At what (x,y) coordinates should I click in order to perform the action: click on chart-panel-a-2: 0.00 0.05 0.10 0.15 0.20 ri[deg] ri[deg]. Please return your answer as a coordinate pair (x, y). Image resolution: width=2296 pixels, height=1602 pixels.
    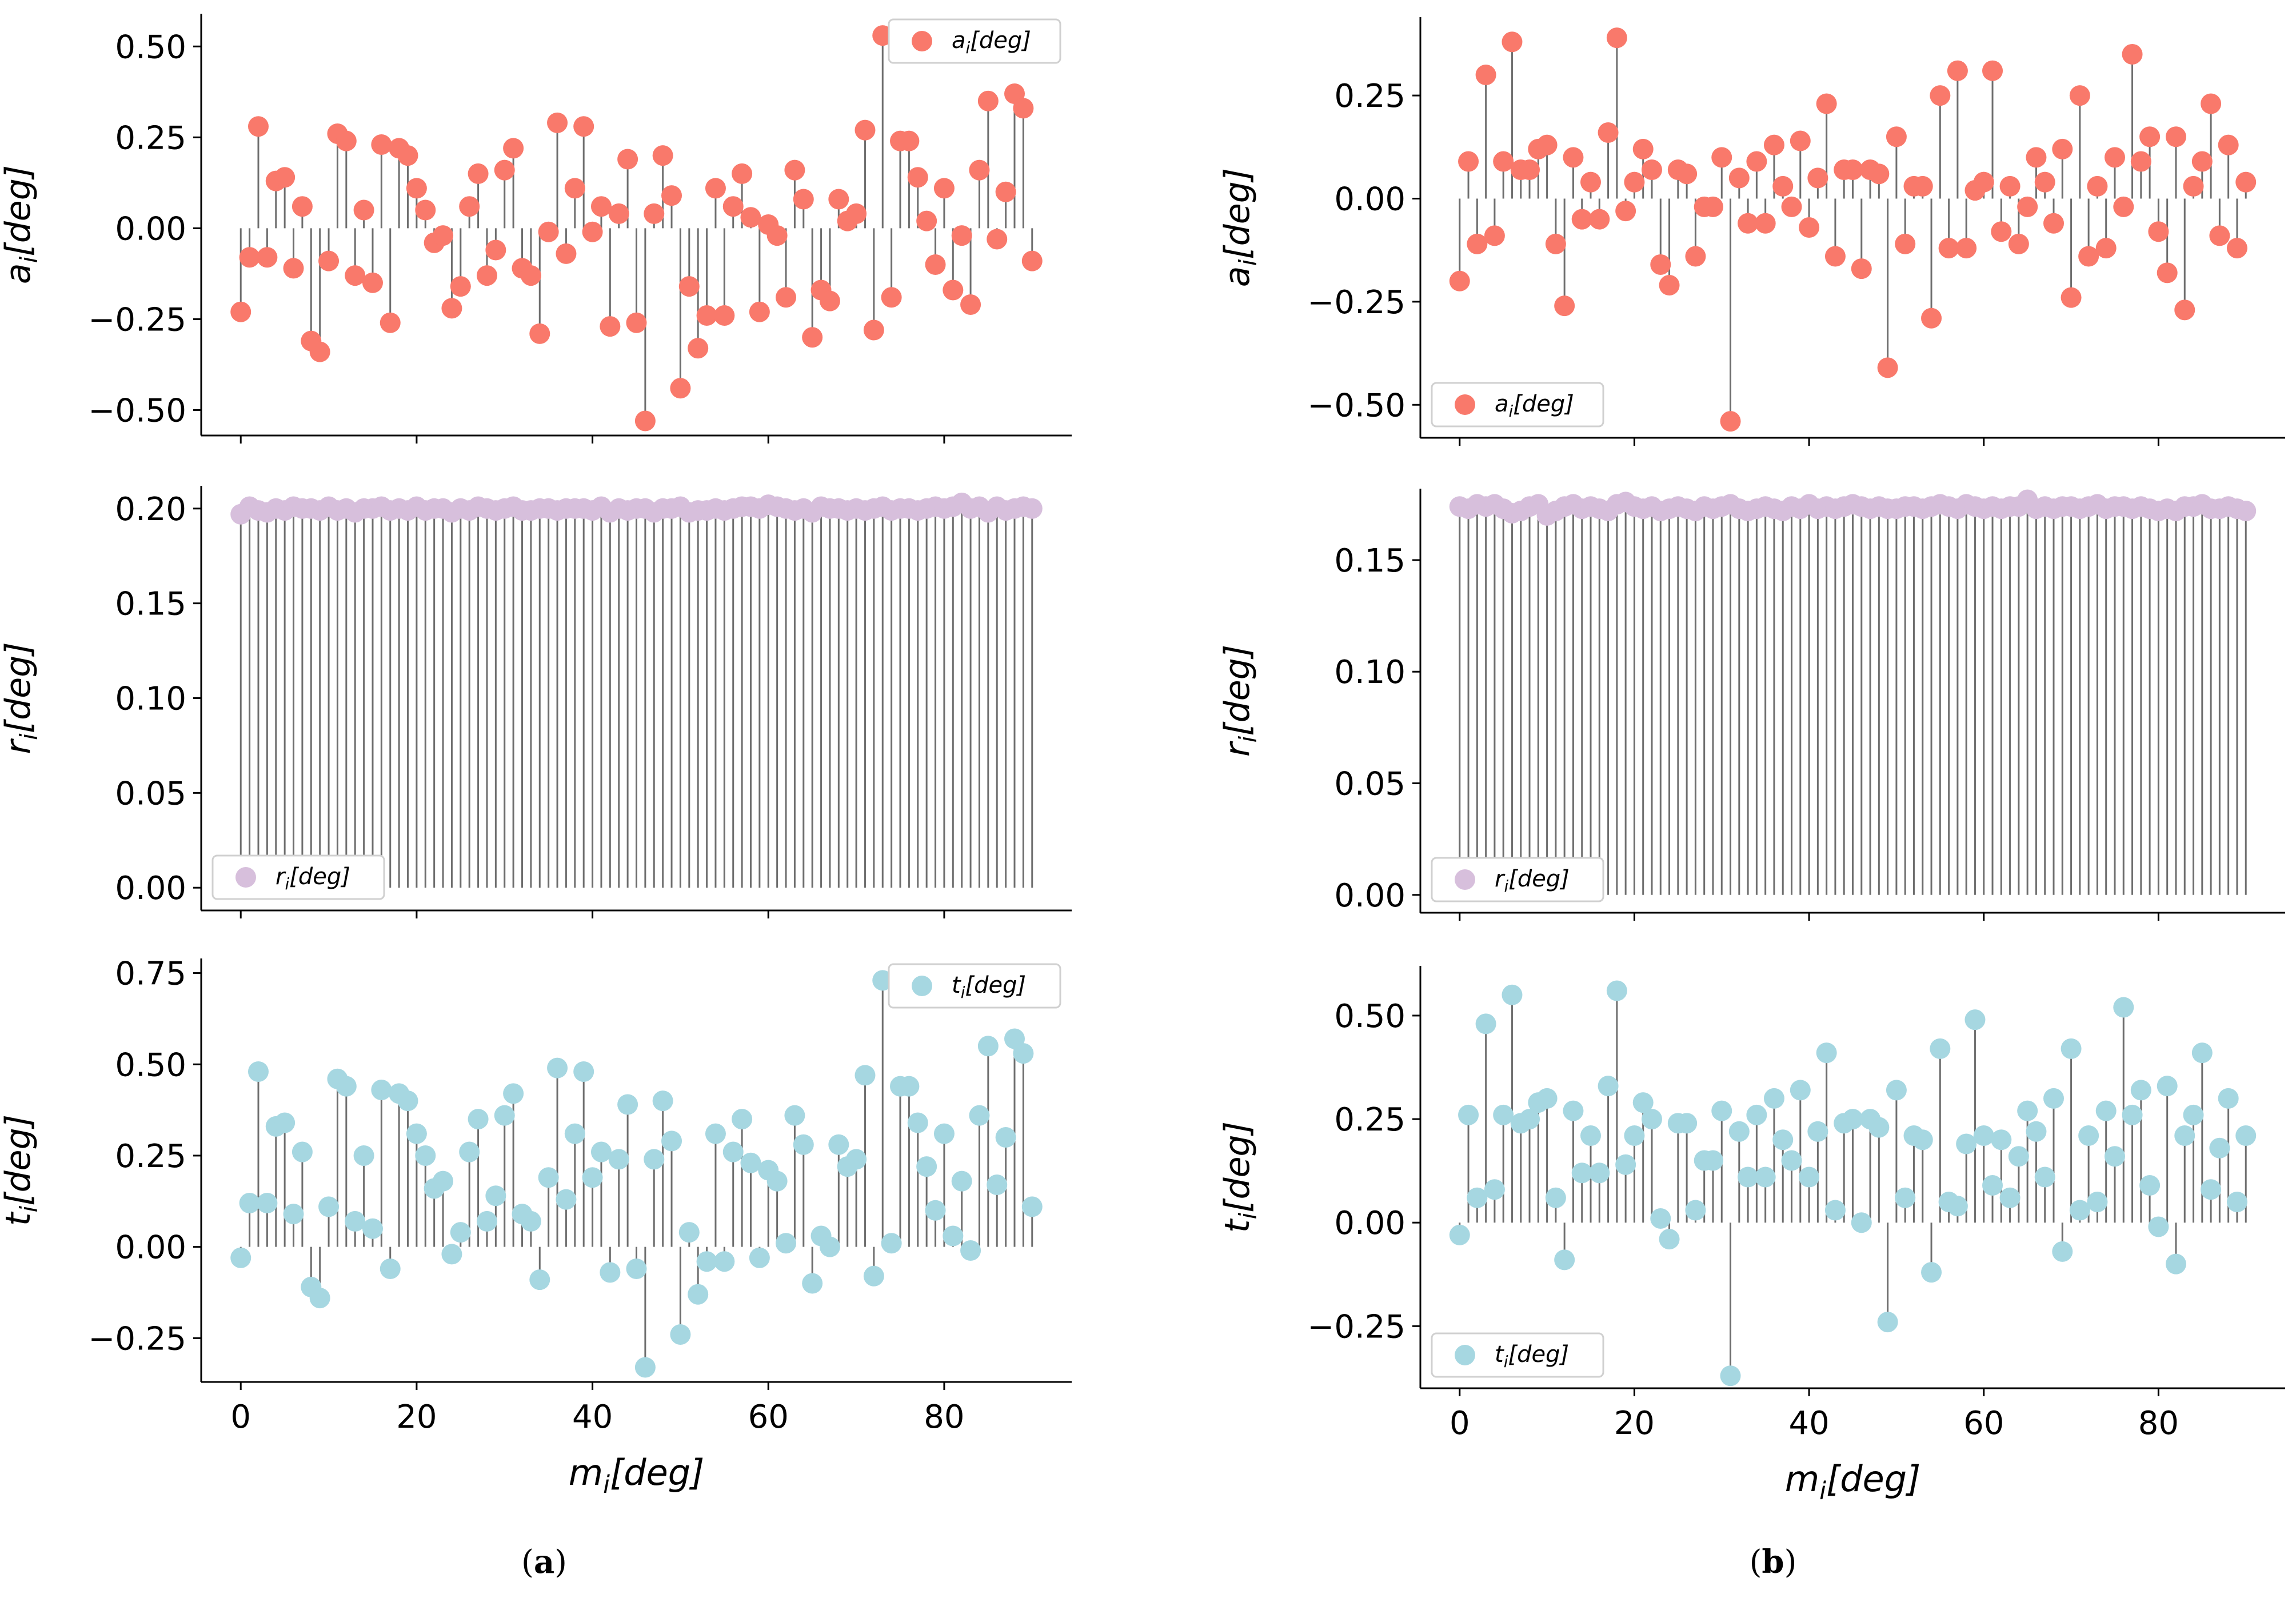
    Looking at the image, I should click on (536, 702).